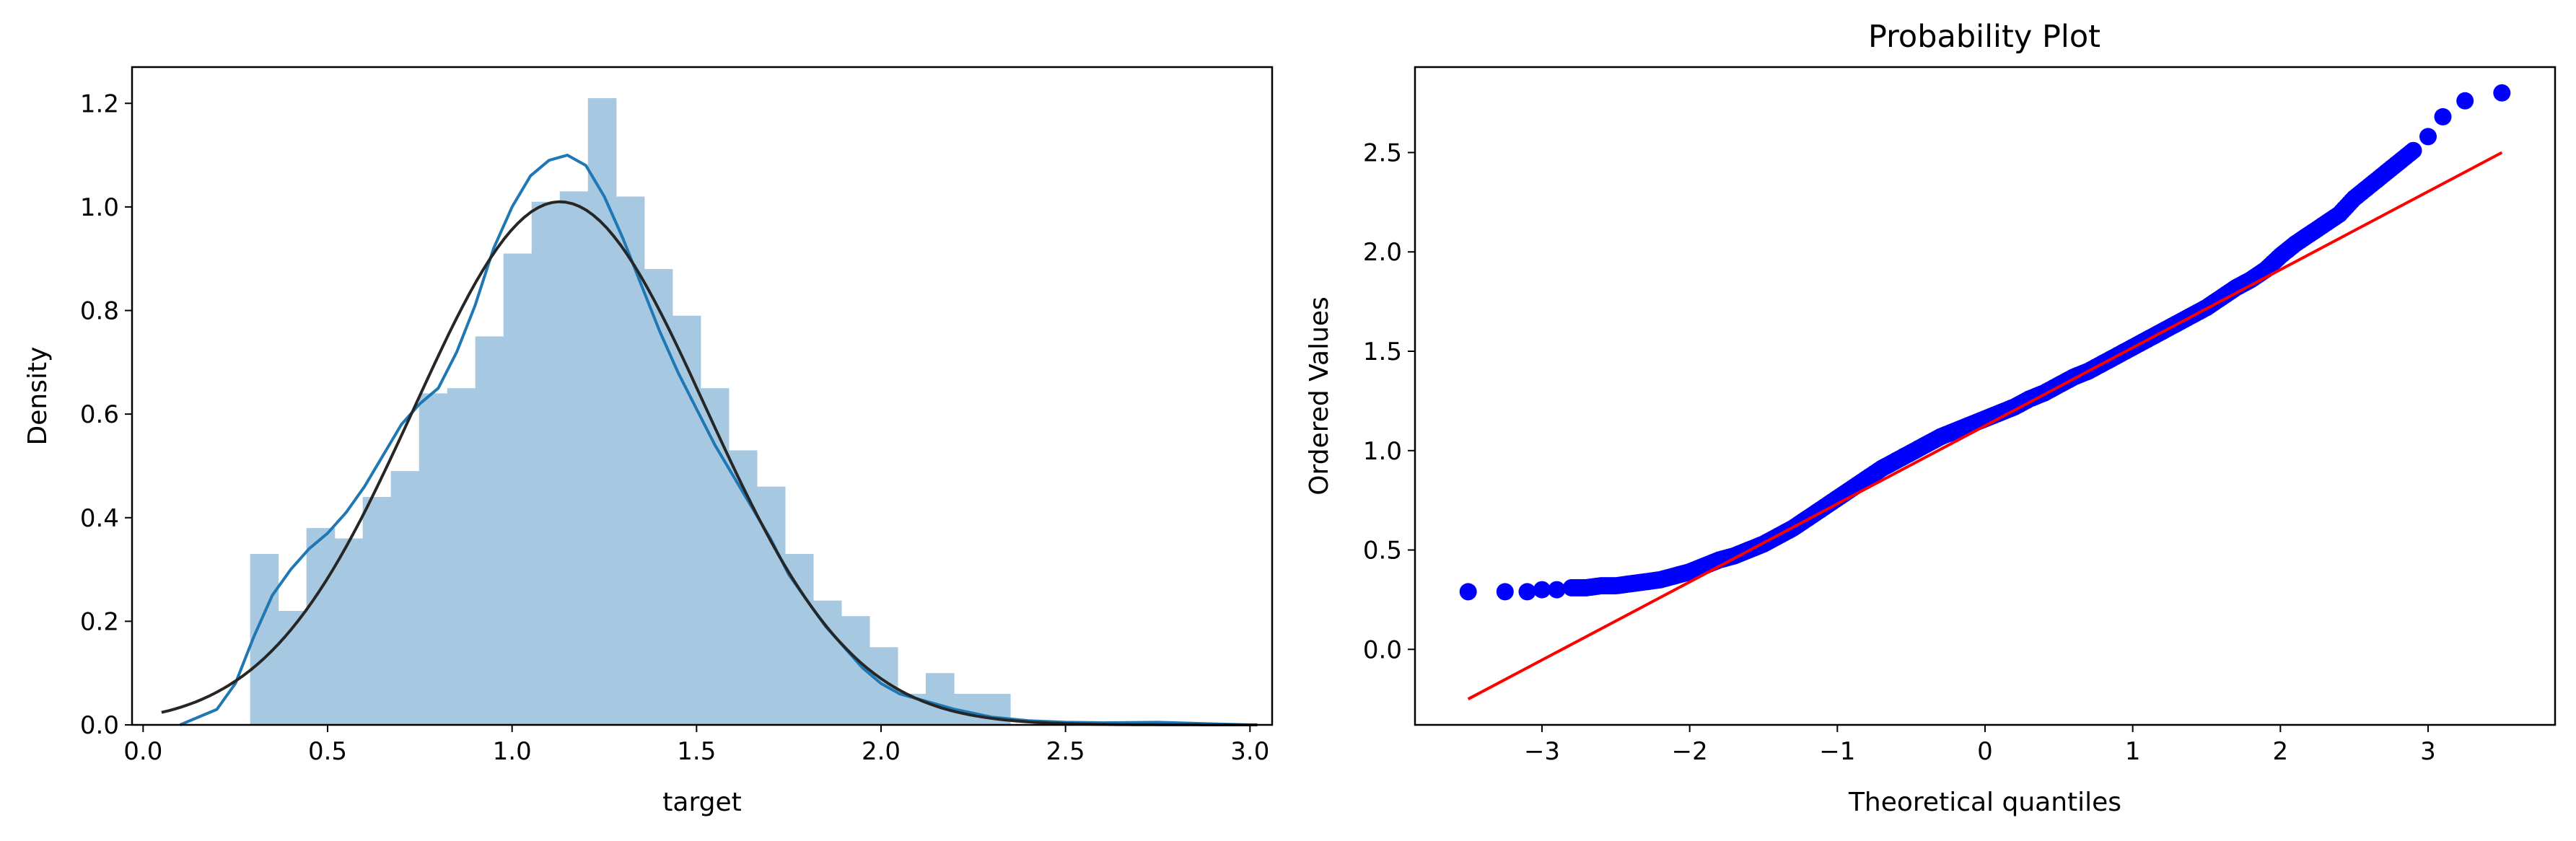  Describe the element at coordinates (2133, 751) in the screenshot. I see `x-tick-label: 1` at that location.